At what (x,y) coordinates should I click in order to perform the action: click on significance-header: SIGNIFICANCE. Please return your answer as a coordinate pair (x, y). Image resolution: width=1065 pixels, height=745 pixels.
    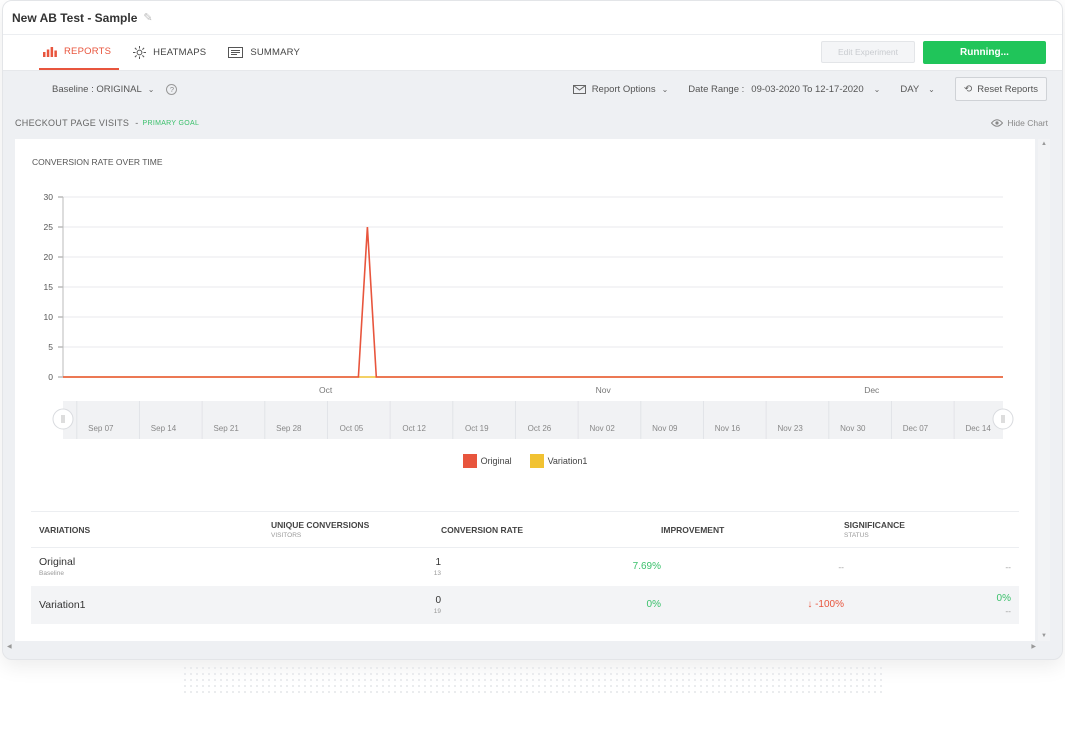
    Looking at the image, I should click on (874, 525).